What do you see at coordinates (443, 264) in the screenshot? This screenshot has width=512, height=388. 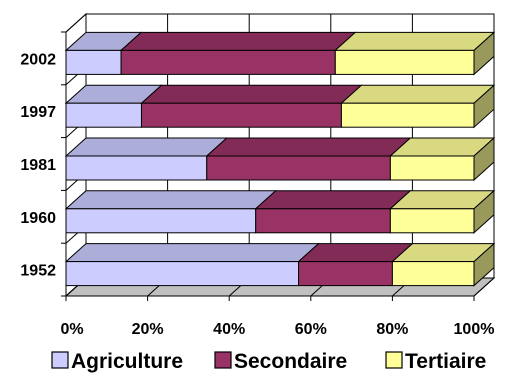 I see `bar-tertiaire-1952` at bounding box center [443, 264].